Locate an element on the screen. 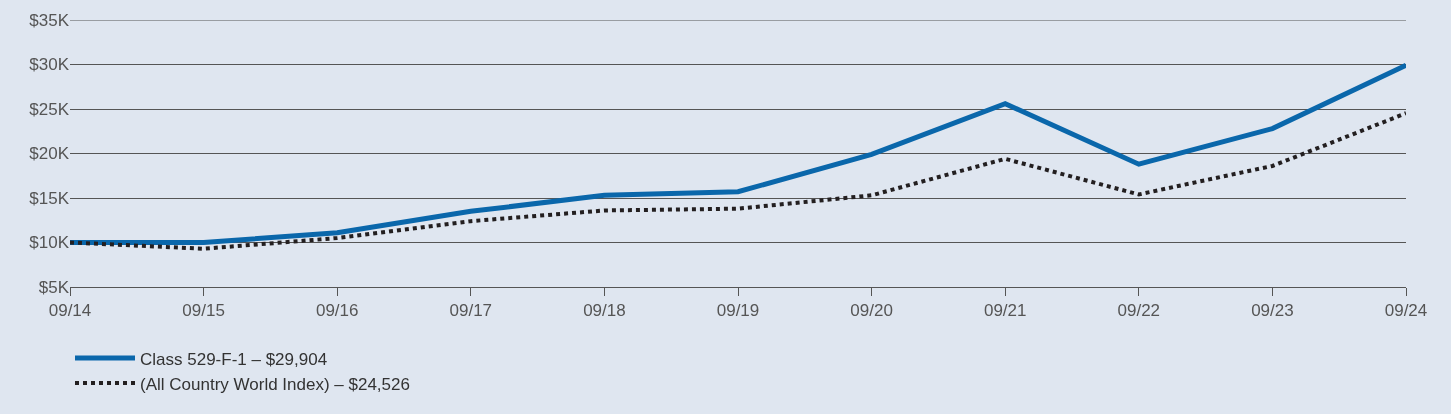  x-tick-label: 09/22 is located at coordinates (1139, 311).